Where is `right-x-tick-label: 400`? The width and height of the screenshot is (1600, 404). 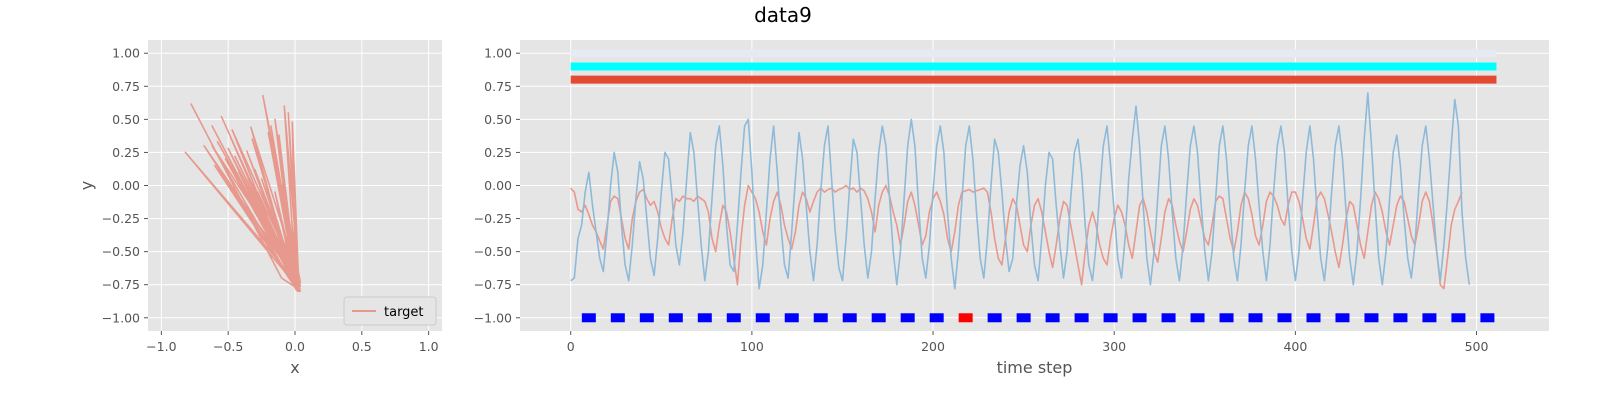 right-x-tick-label: 400 is located at coordinates (1295, 346).